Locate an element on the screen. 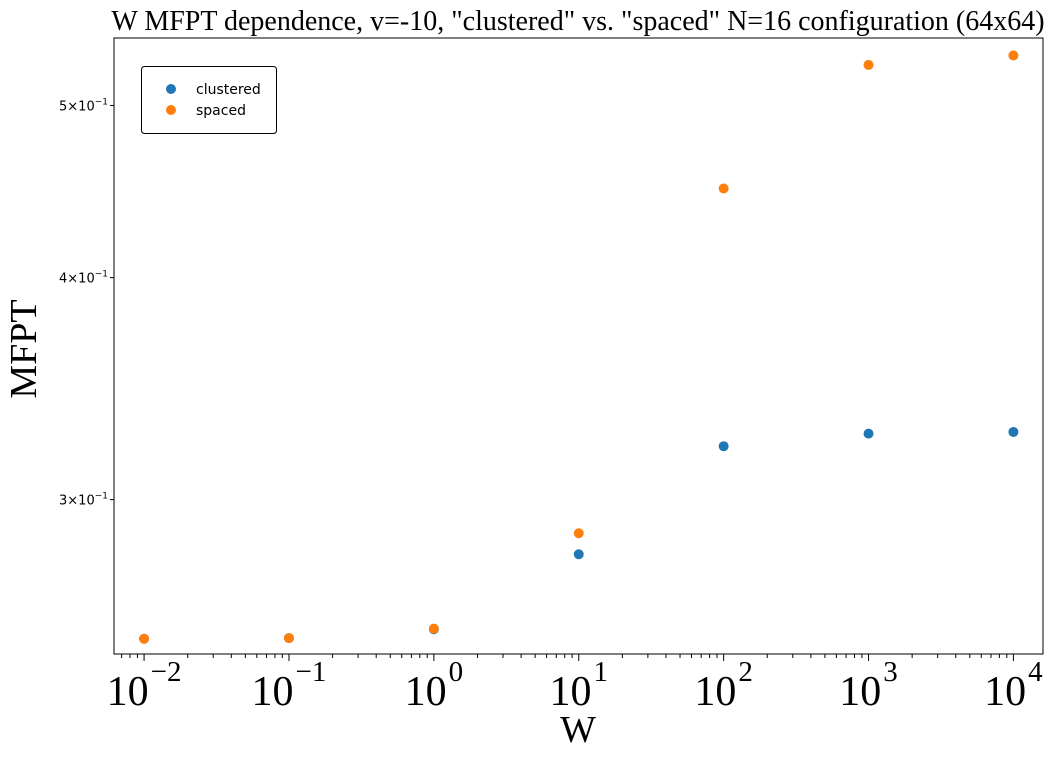 The height and width of the screenshot is (759, 1053). y-tick-mantissa: 5 is located at coordinates (63, 106).